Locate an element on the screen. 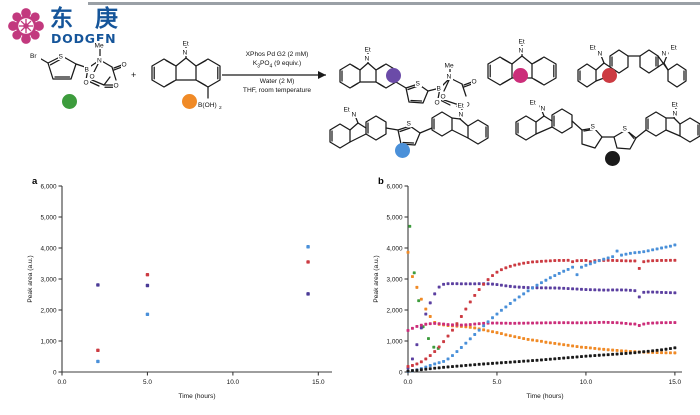 The height and width of the screenshot is (415, 700). logo-chinese-name: 东 庚 is located at coordinates (88, 19).